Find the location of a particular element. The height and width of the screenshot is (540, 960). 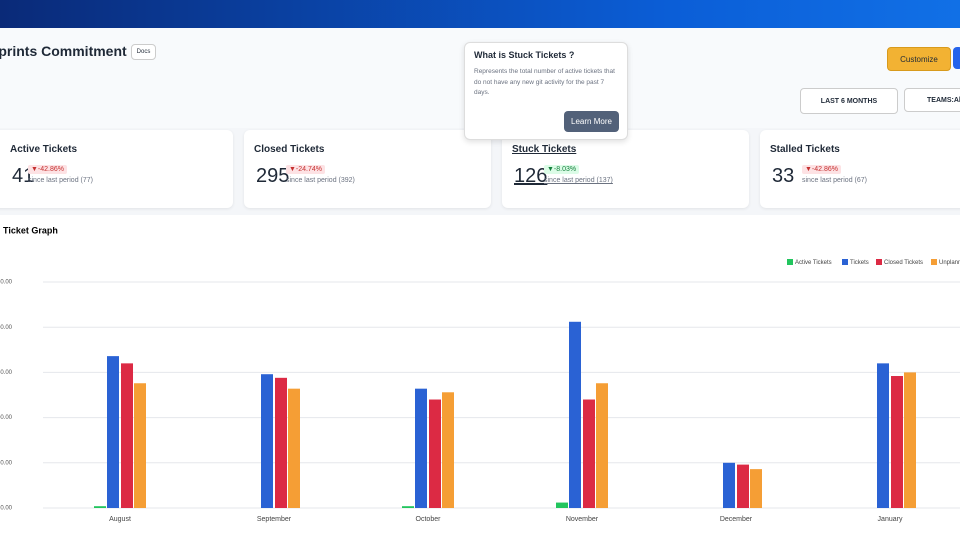

card-label: Stuck Tickets is located at coordinates (544, 149).